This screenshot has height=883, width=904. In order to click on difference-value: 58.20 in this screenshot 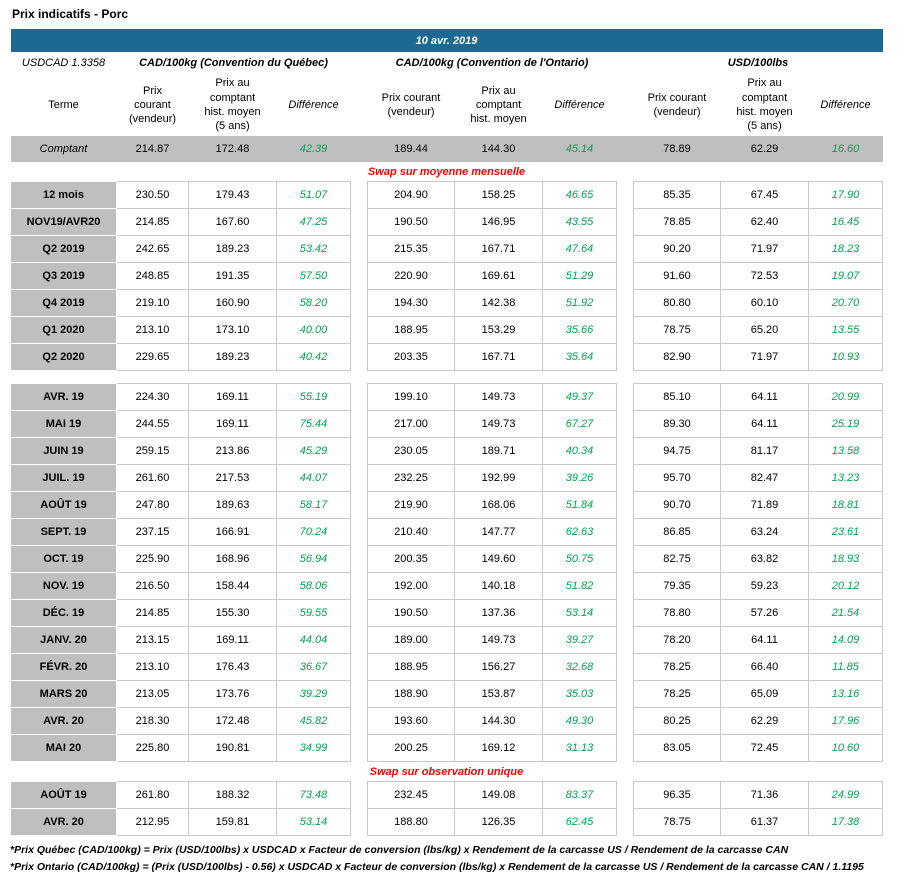, I will do `click(313, 303)`.